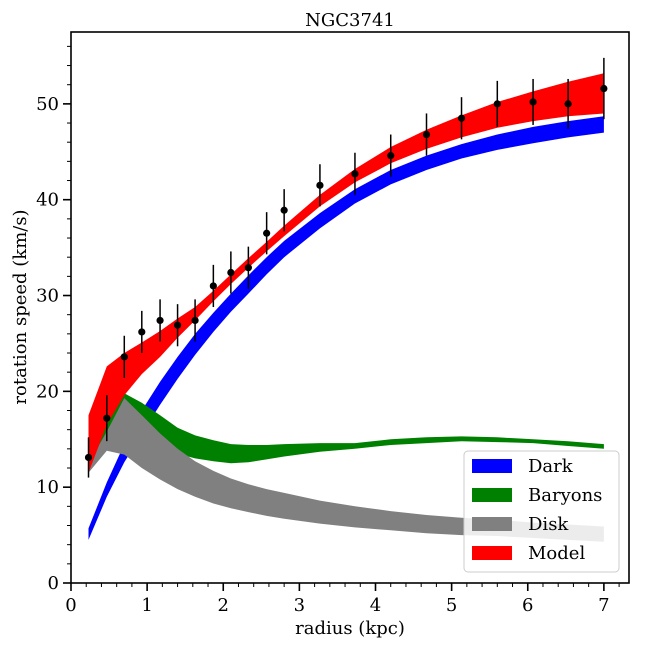 This screenshot has height=648, width=648. I want to click on y-axis: 0 10 20 30 40 50, so click(53, 319).